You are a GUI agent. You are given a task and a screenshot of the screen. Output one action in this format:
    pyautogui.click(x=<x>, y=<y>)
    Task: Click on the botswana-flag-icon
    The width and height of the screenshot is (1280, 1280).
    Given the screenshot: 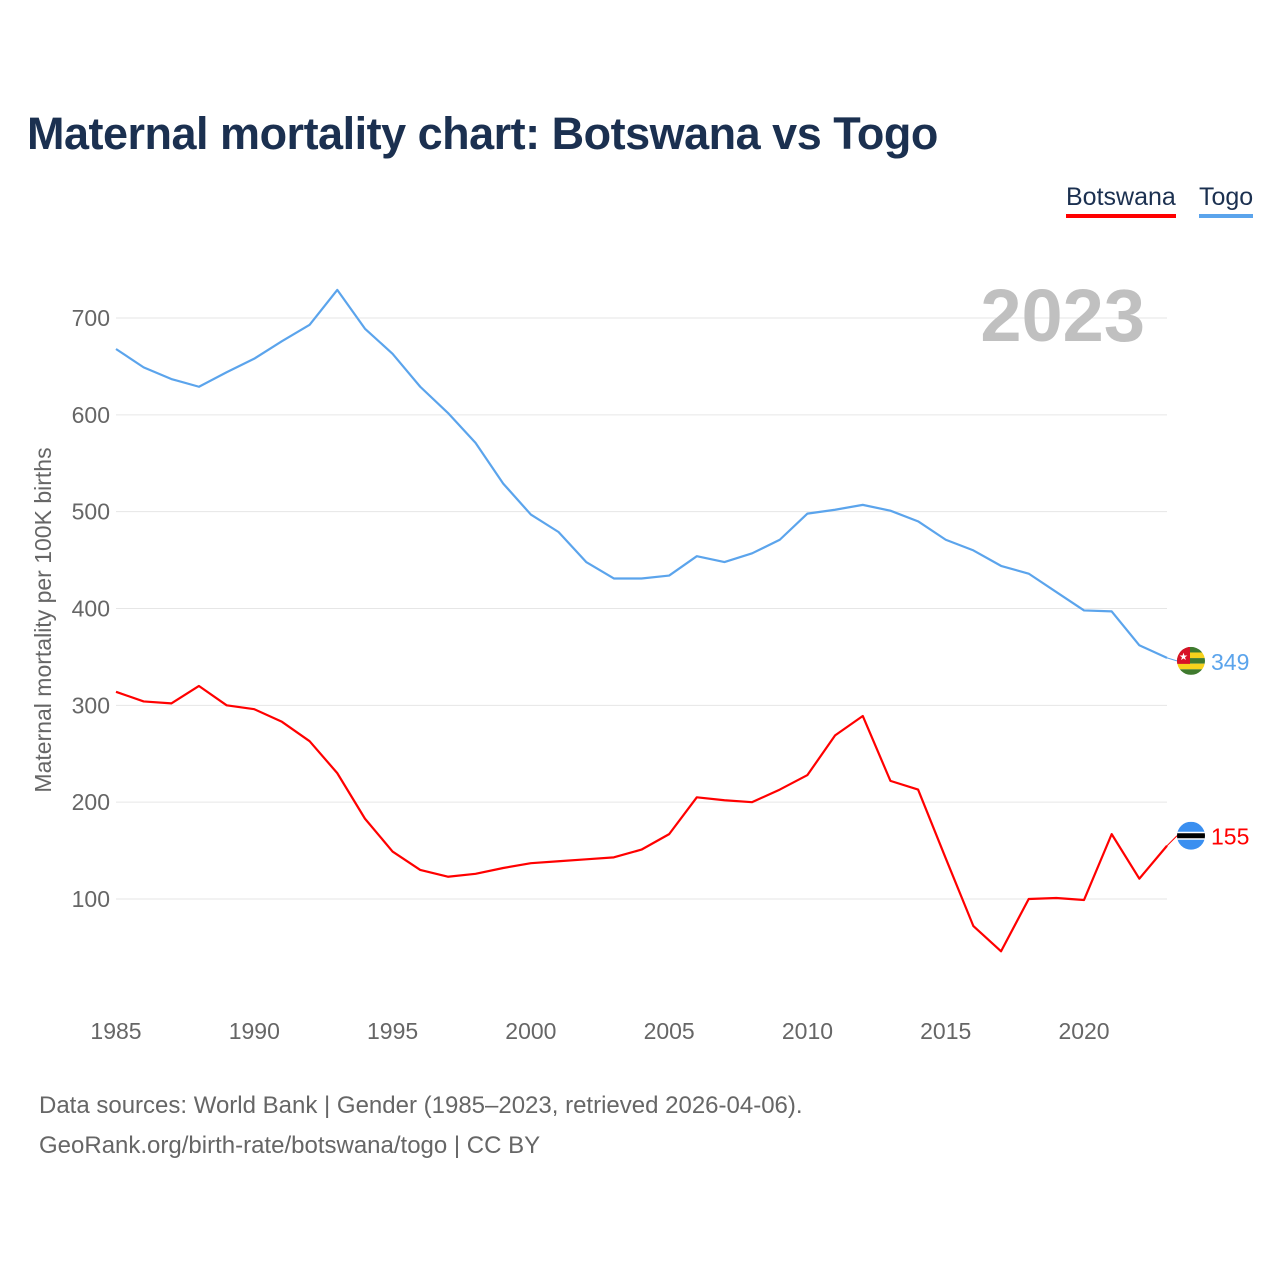 What is the action you would take?
    pyautogui.click(x=1191, y=835)
    